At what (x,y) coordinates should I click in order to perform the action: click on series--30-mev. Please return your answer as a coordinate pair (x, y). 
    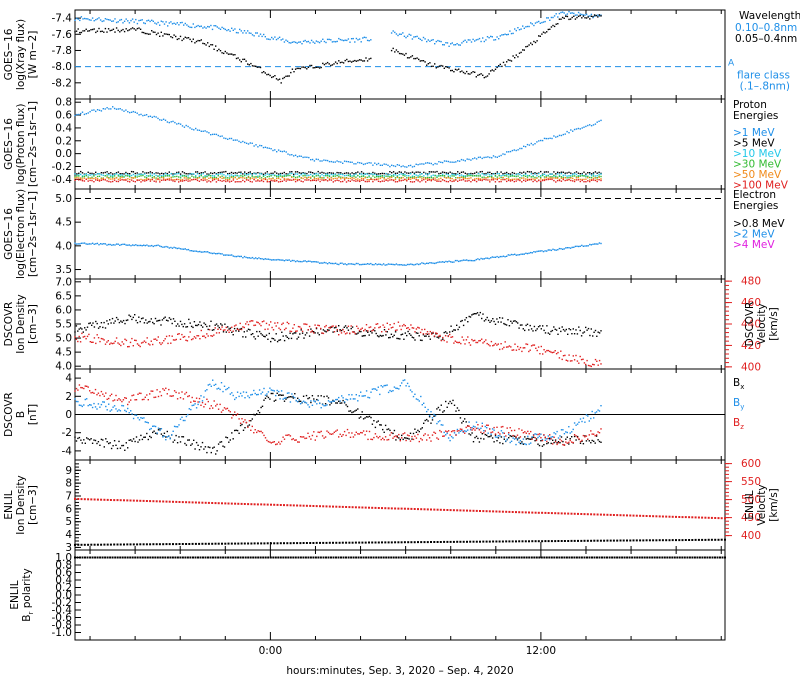
    Looking at the image, I should click on (338, 176).